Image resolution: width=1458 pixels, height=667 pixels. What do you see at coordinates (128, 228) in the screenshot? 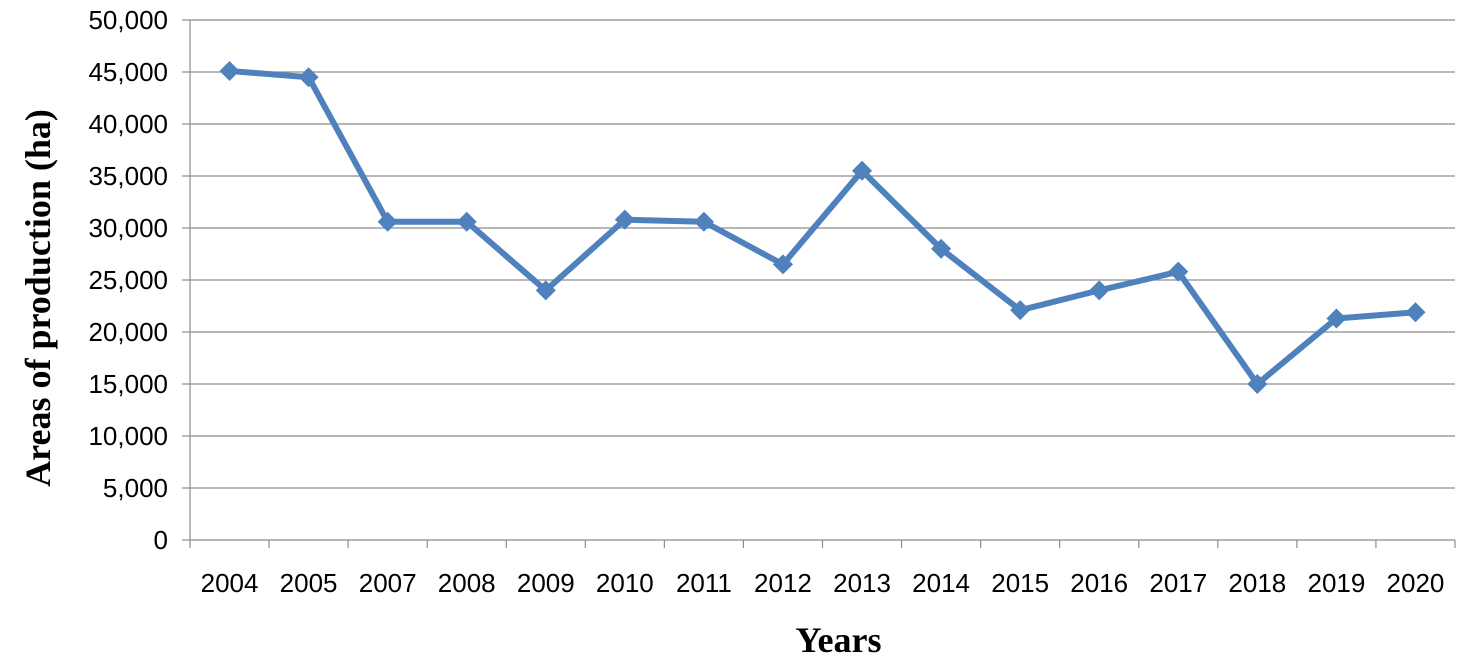
I see `y-tick-label: 30,000` at bounding box center [128, 228].